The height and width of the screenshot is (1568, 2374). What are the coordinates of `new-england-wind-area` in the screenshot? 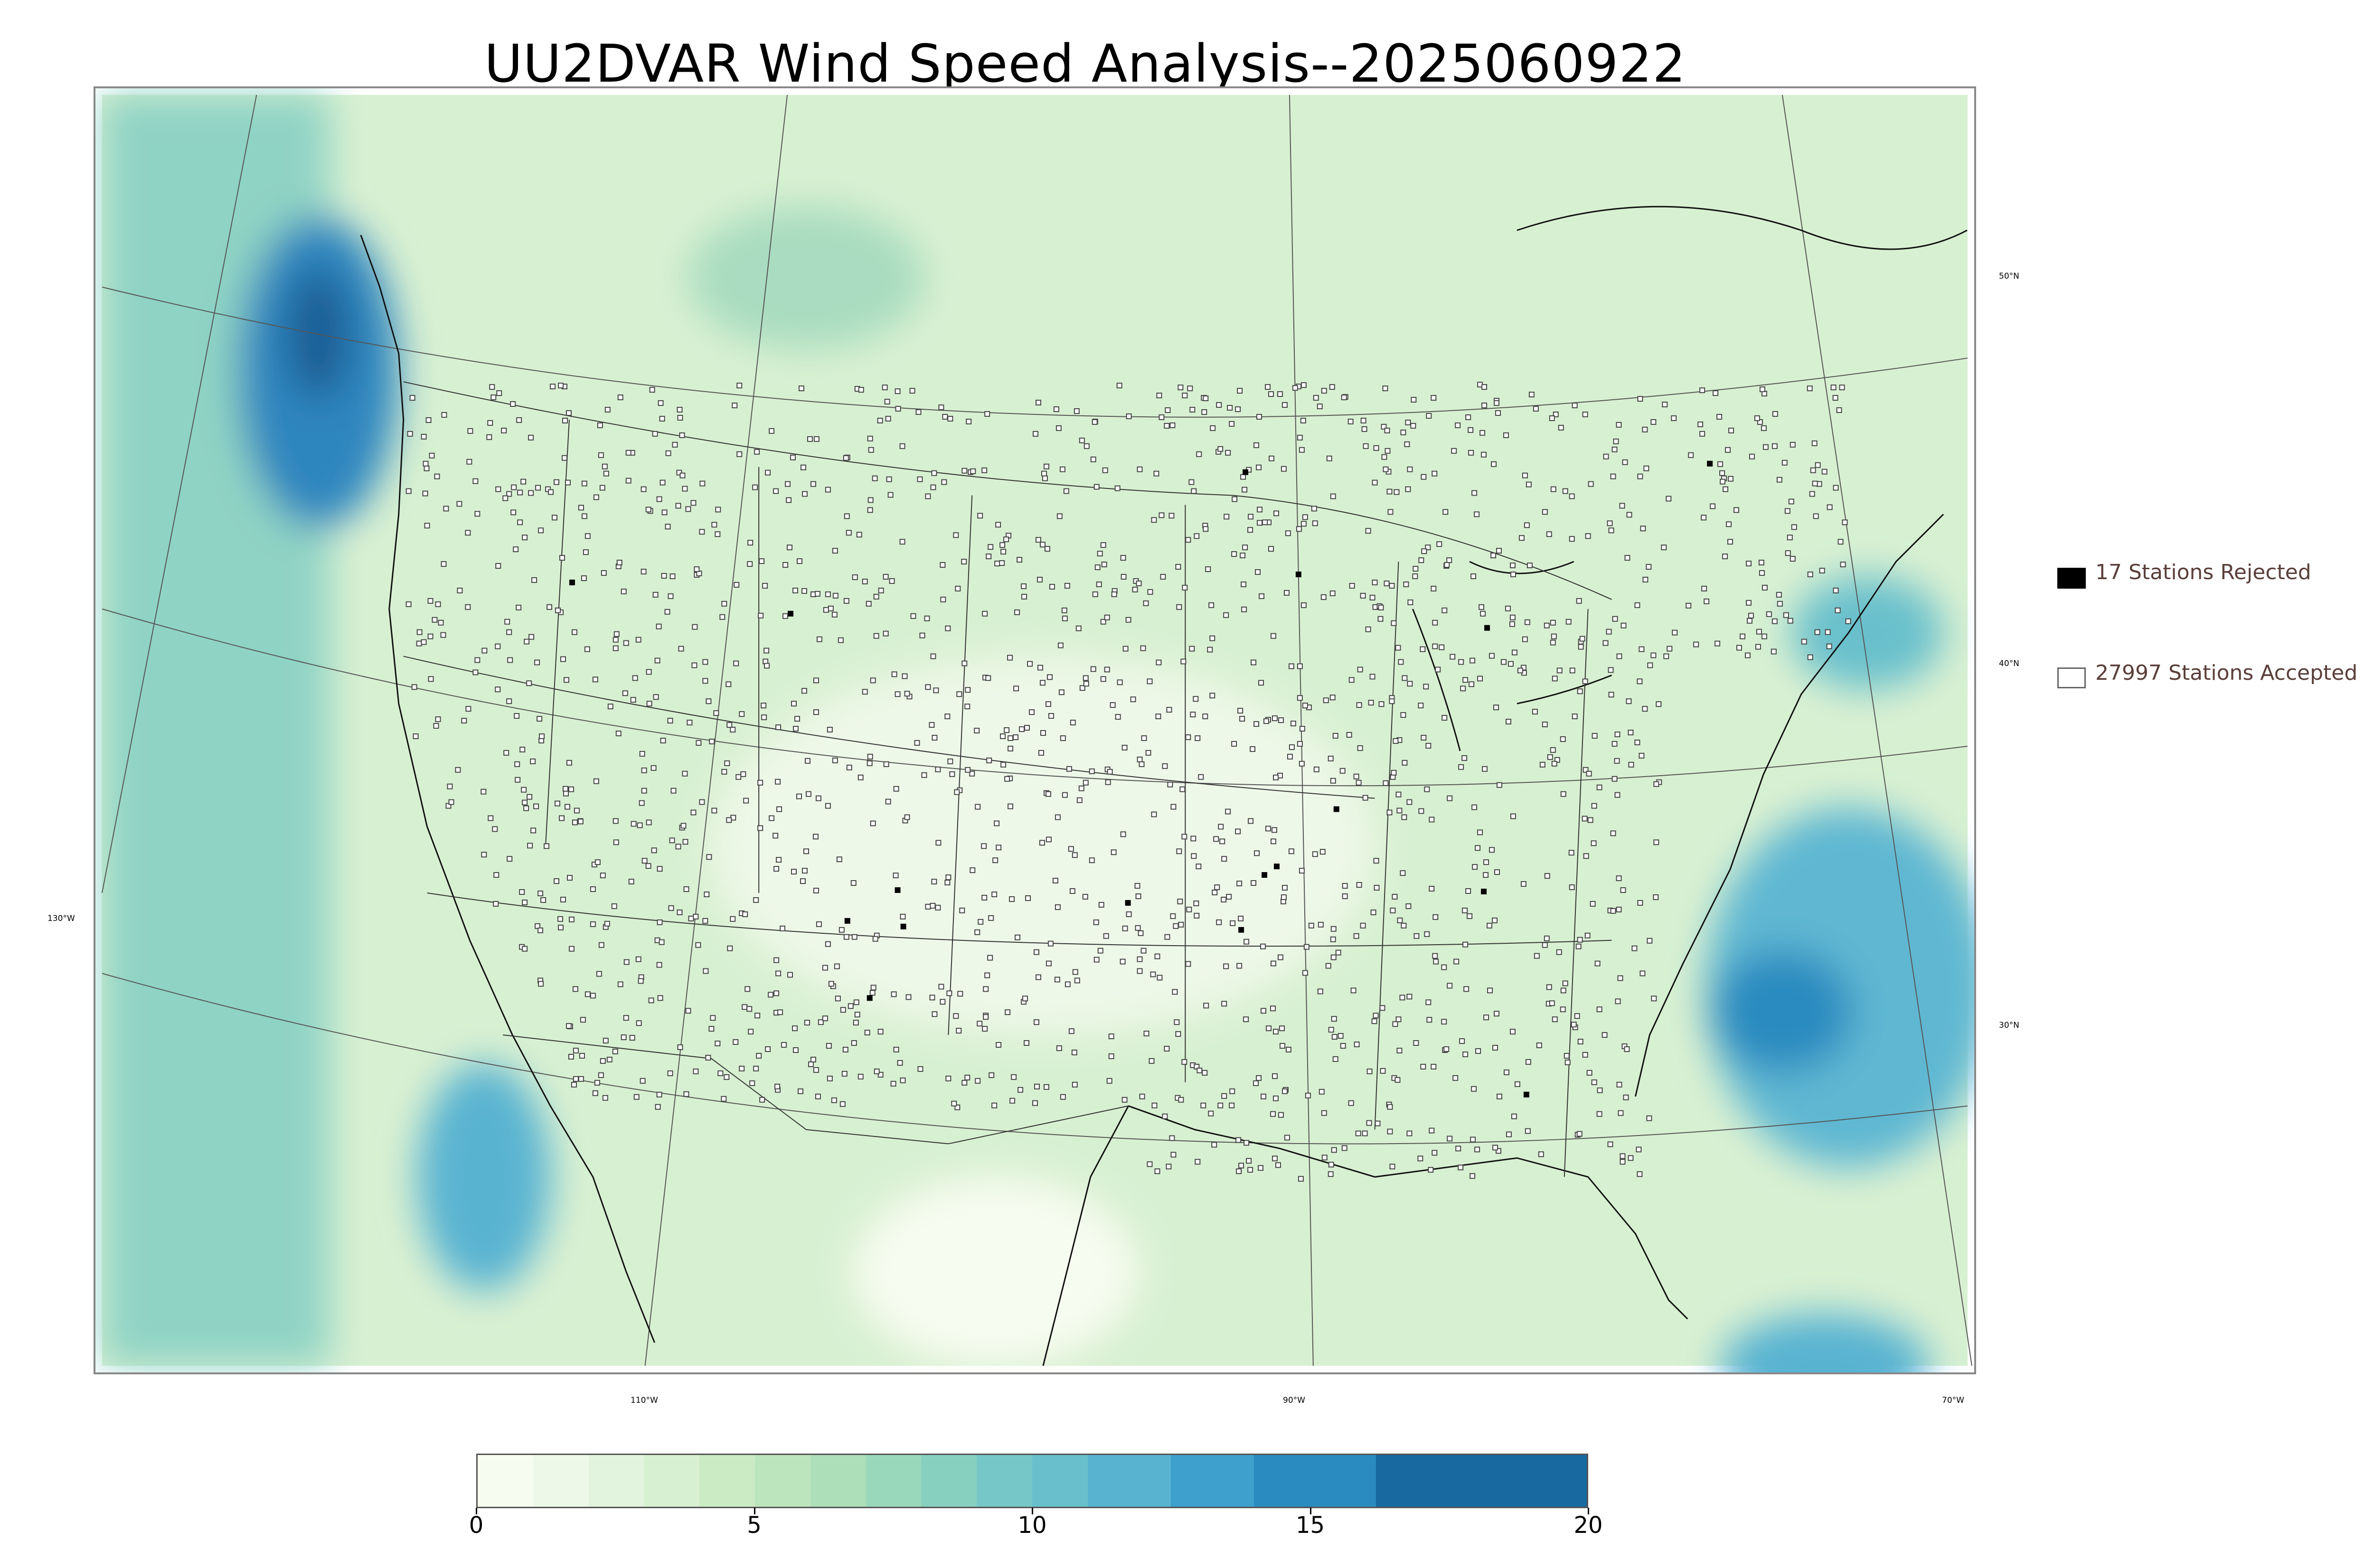 It's located at (1867, 632).